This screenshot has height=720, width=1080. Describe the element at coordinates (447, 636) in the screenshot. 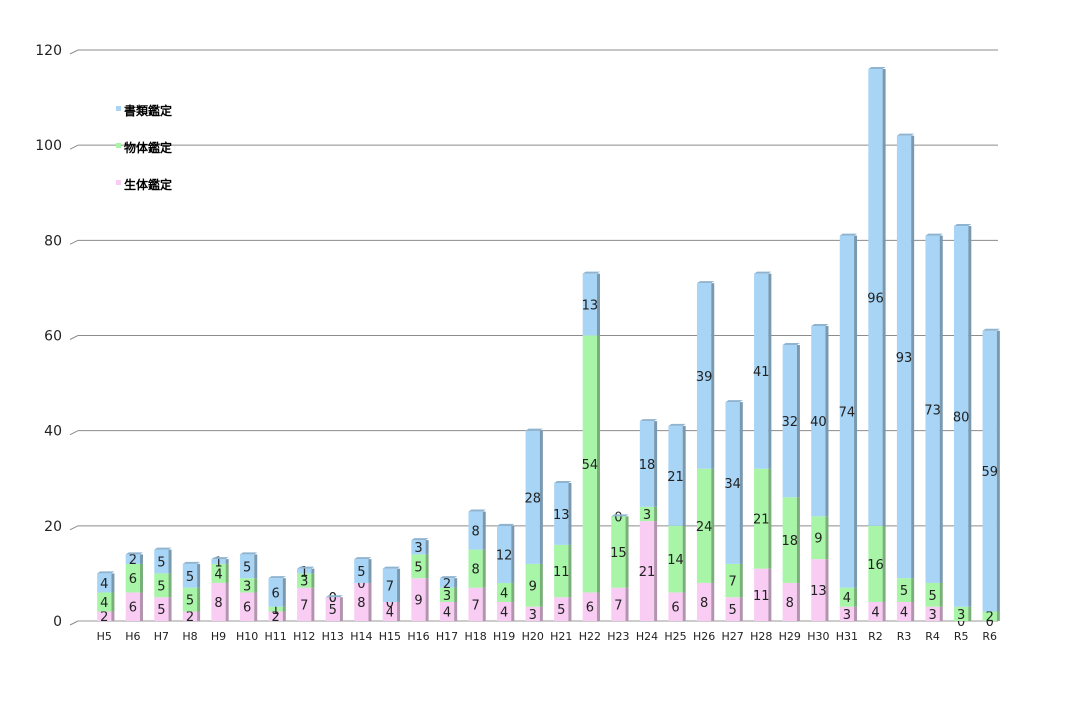

I see `x-tick-label: H17` at that location.